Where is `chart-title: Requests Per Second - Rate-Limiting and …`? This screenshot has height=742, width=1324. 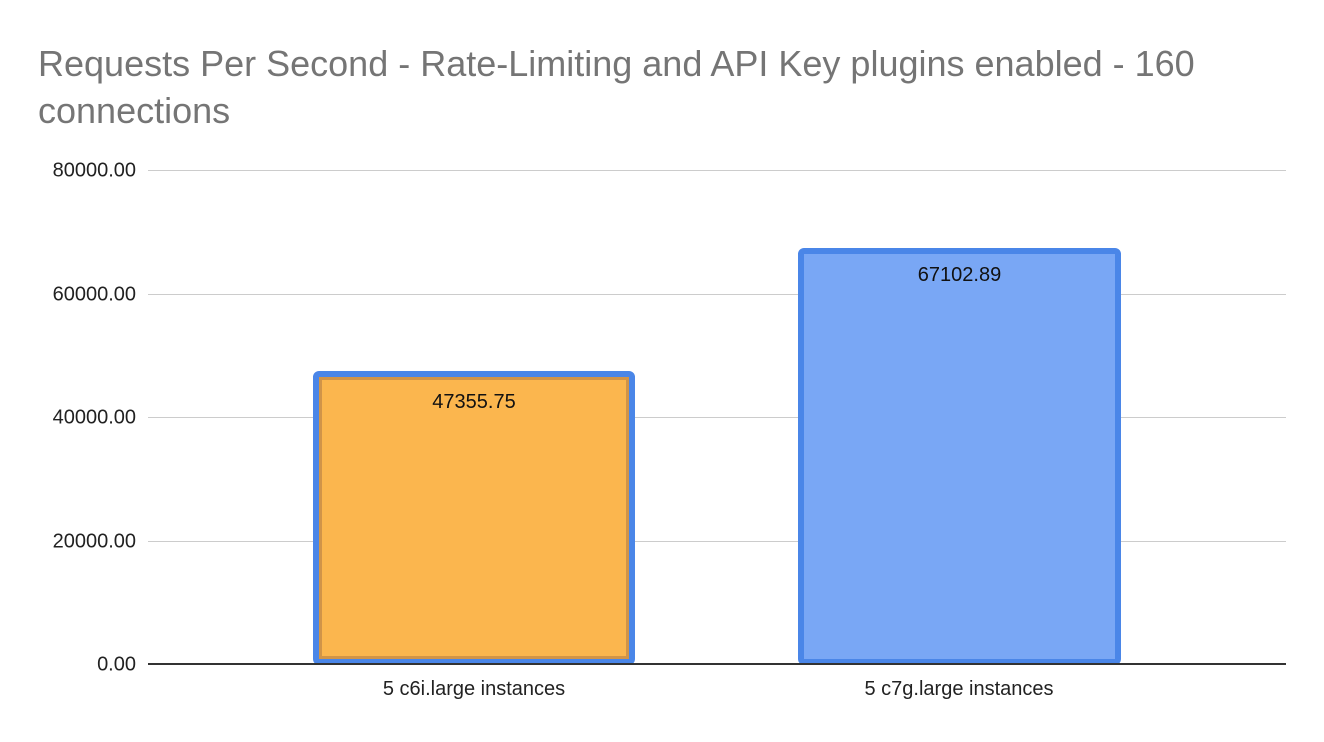 chart-title: Requests Per Second - Rate-Limiting and … is located at coordinates (616, 87).